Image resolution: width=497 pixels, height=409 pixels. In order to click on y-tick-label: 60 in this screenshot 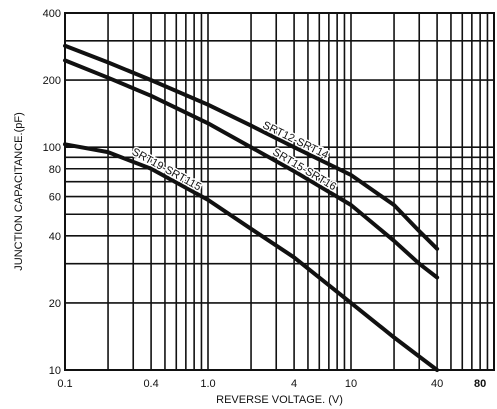, I will do `click(55, 198)`.